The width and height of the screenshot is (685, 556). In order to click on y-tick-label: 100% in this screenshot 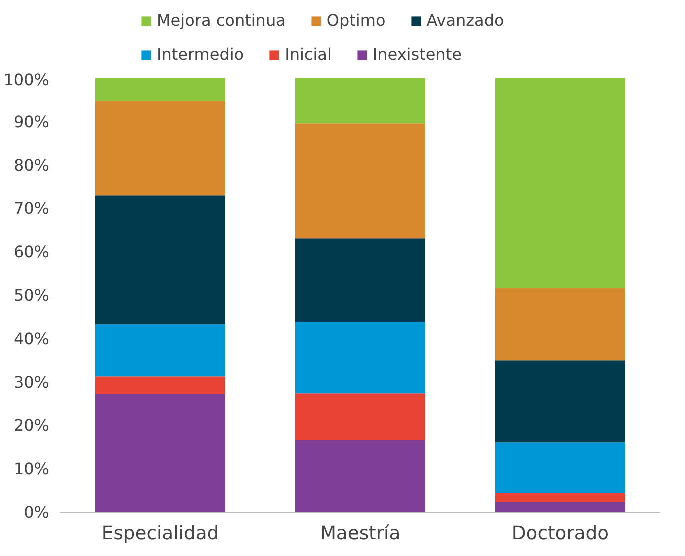, I will do `click(27, 80)`.